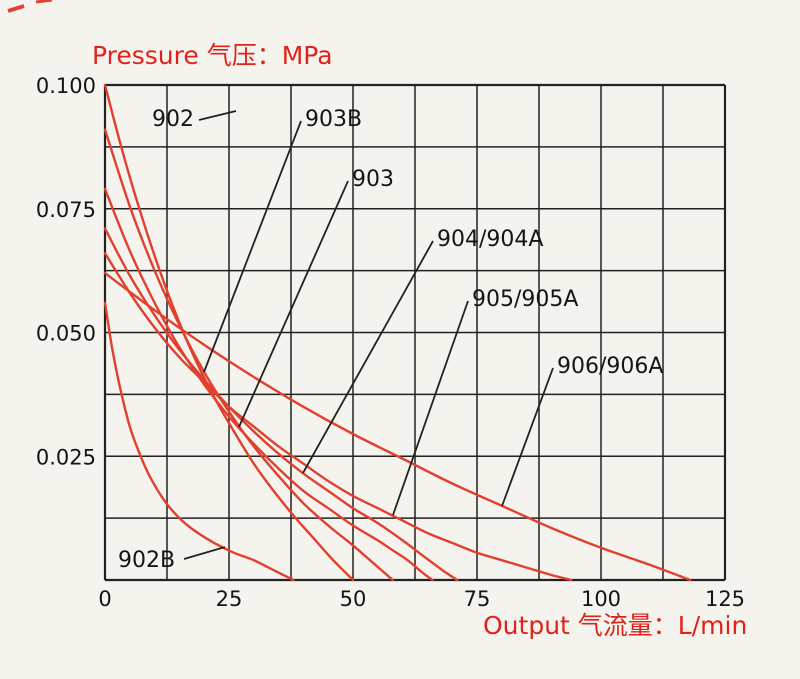  What do you see at coordinates (725, 599) in the screenshot?
I see `x-tick-label: 125` at bounding box center [725, 599].